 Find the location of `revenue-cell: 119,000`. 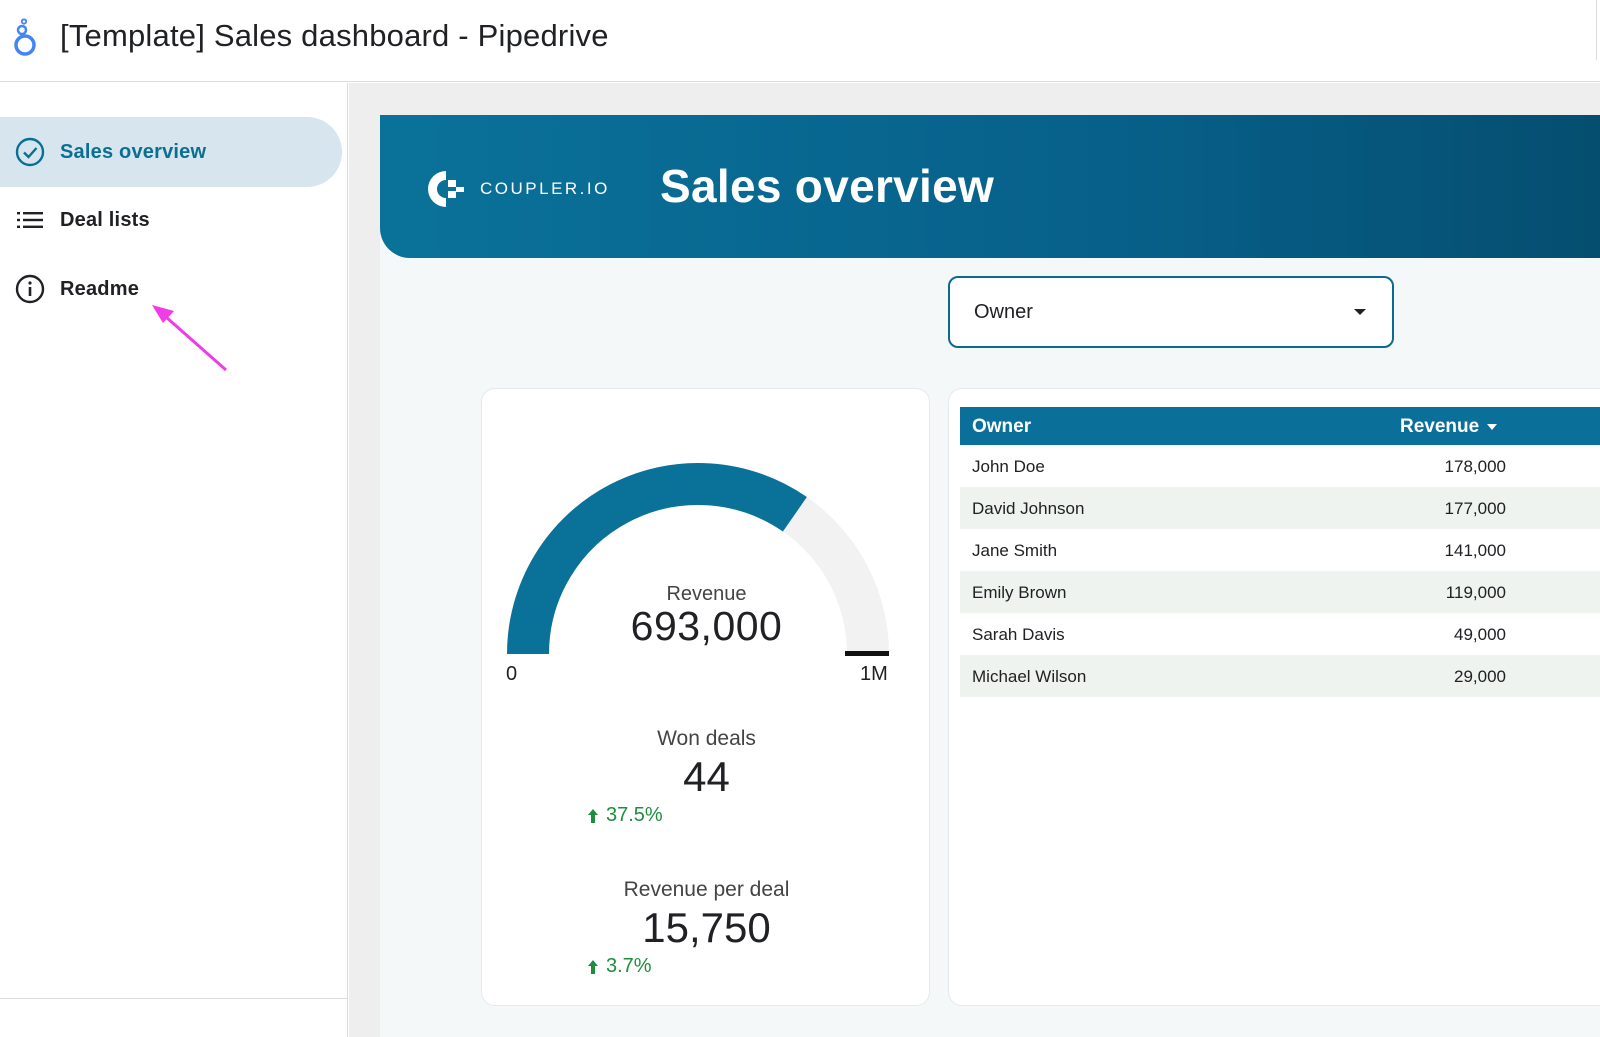

revenue-cell: 119,000 is located at coordinates (1475, 592).